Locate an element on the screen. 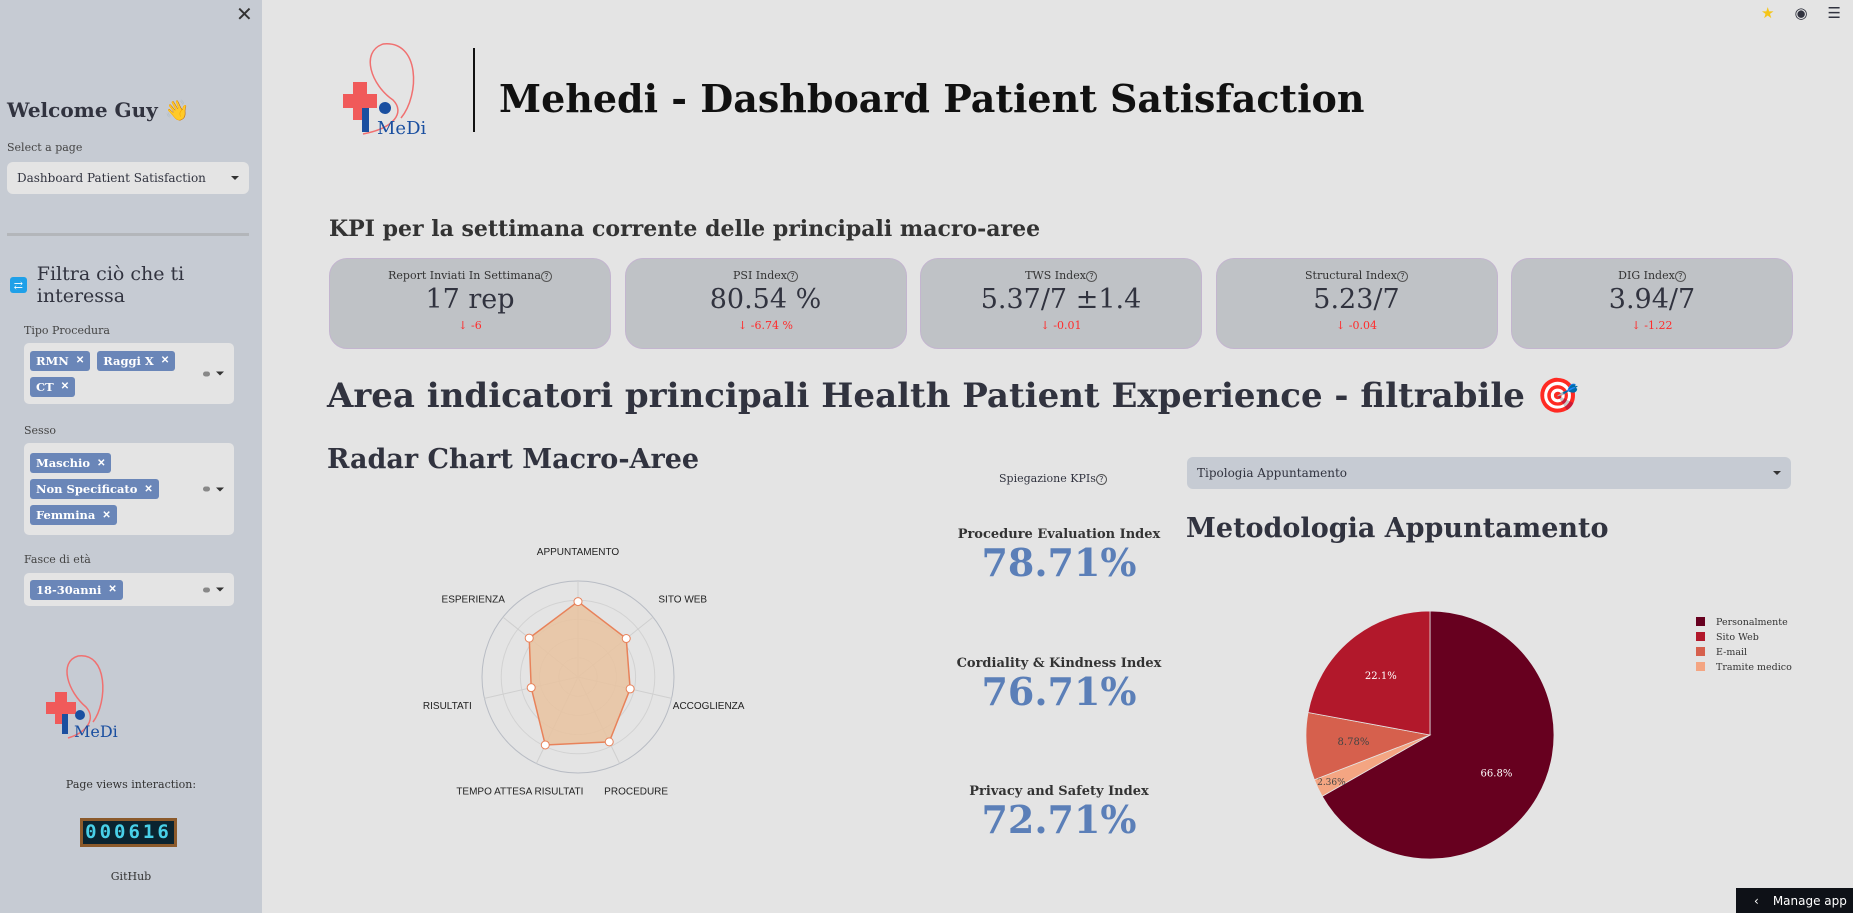  filter-tag: 18-30anni ✕ is located at coordinates (76, 589).